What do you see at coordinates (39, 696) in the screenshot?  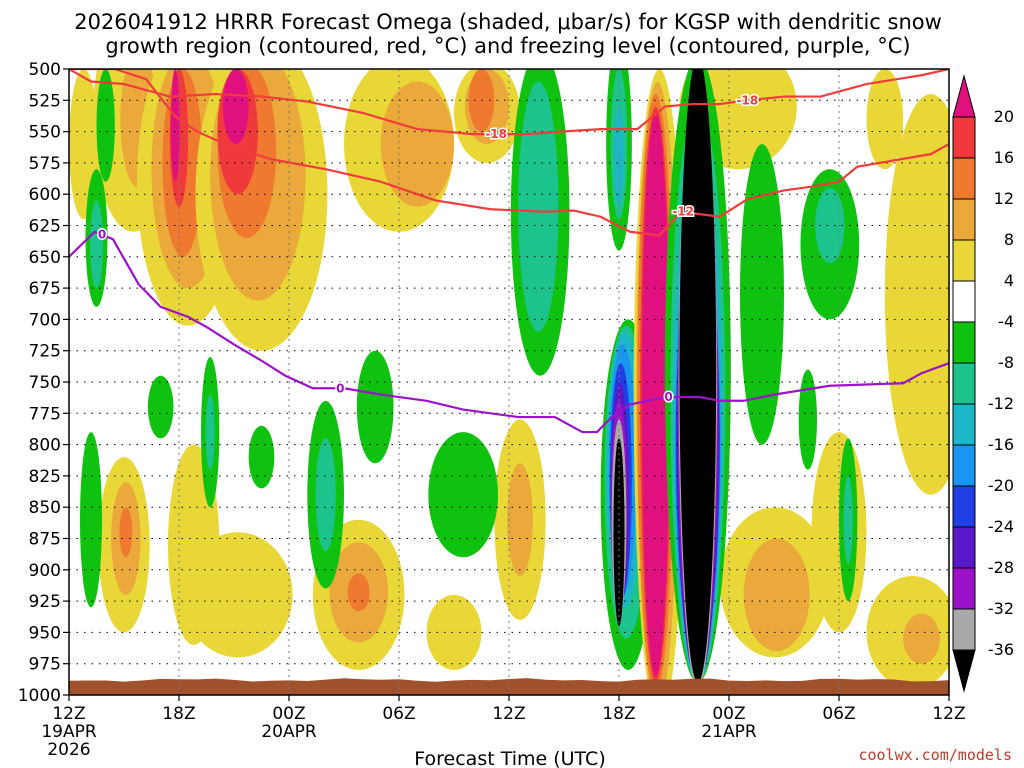 I see `ytick-label-1000: 1000` at bounding box center [39, 696].